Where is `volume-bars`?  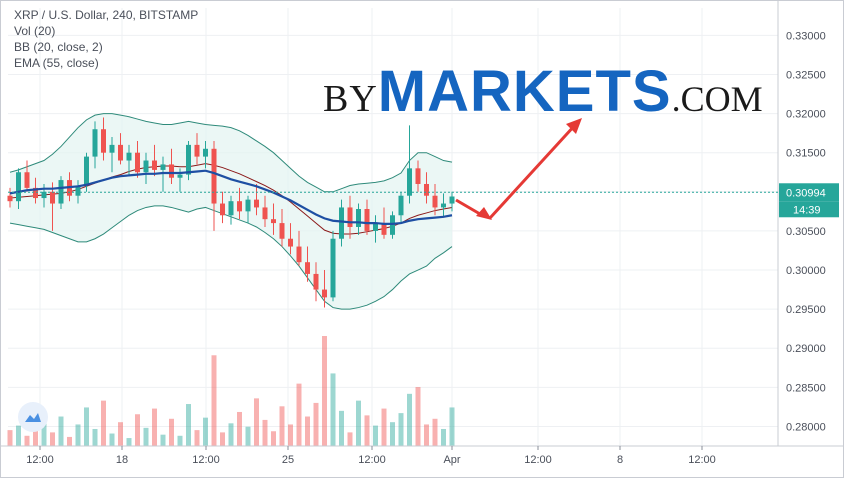
volume-bars is located at coordinates (231, 391).